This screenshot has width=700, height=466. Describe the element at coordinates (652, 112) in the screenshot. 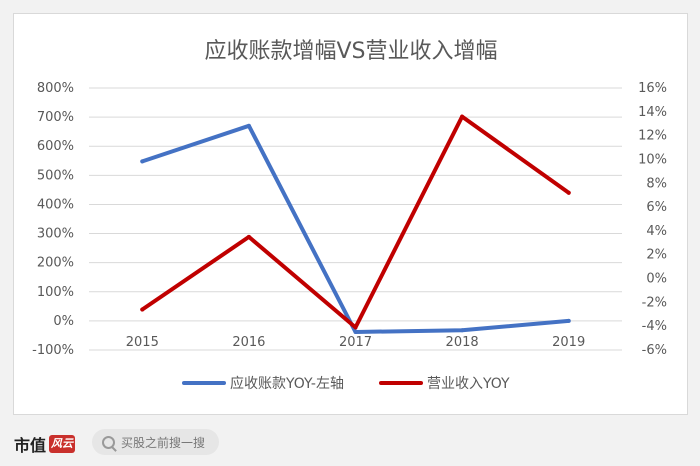

I see `right-axis-tick-label: 14%` at that location.